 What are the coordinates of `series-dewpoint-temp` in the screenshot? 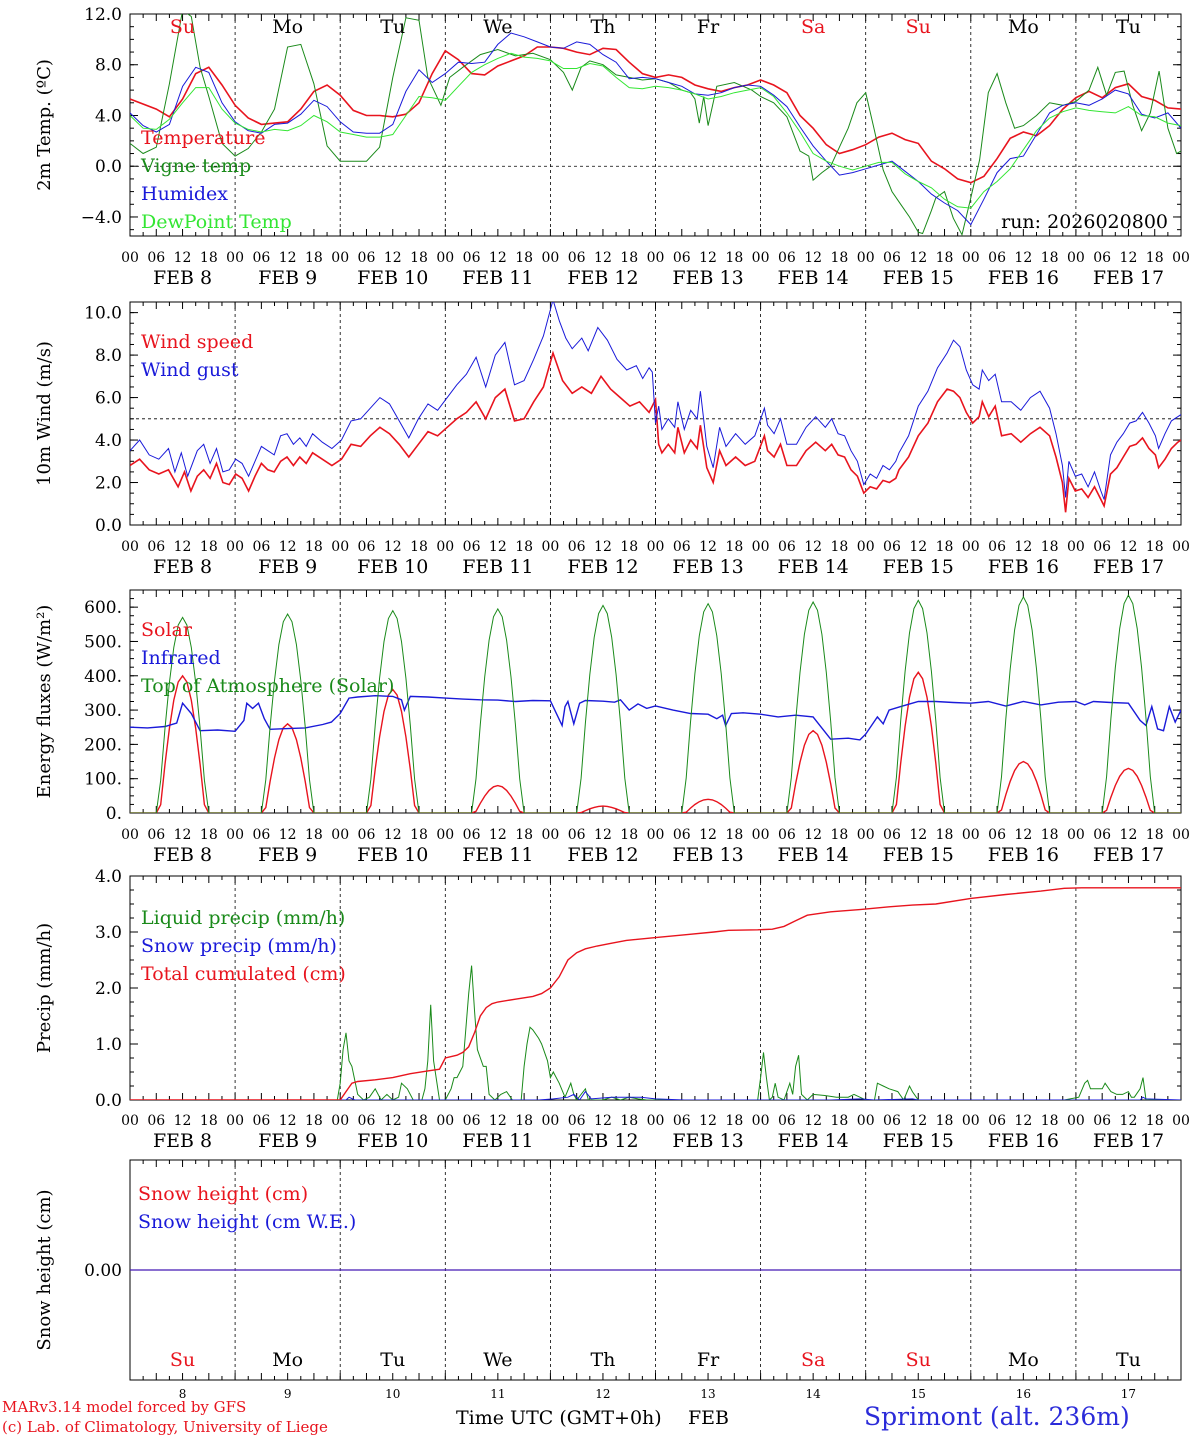 It's located at (655, 130).